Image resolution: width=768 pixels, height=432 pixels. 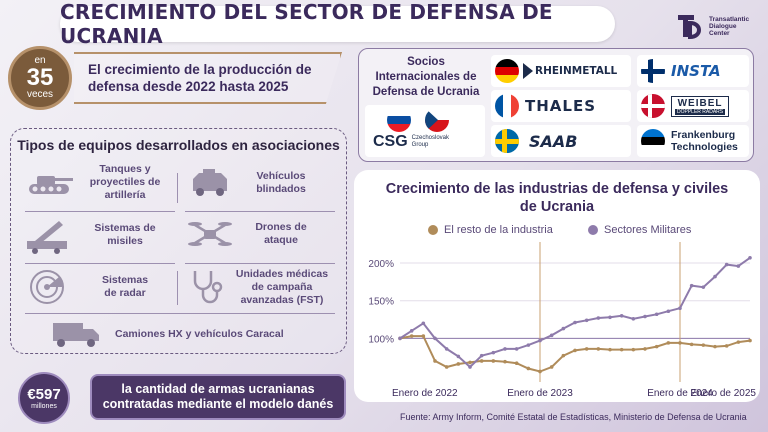 What do you see at coordinates (125, 195) in the screenshot?
I see `equip-label: artillería` at bounding box center [125, 195].